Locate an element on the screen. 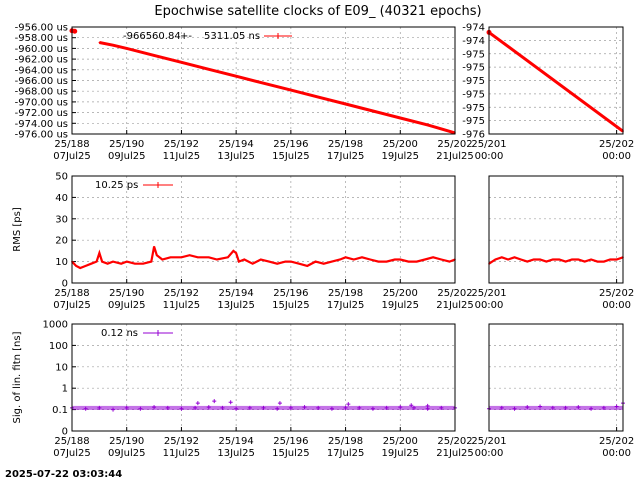  x-tick-label: 21Jul25 is located at coordinates (455, 156).